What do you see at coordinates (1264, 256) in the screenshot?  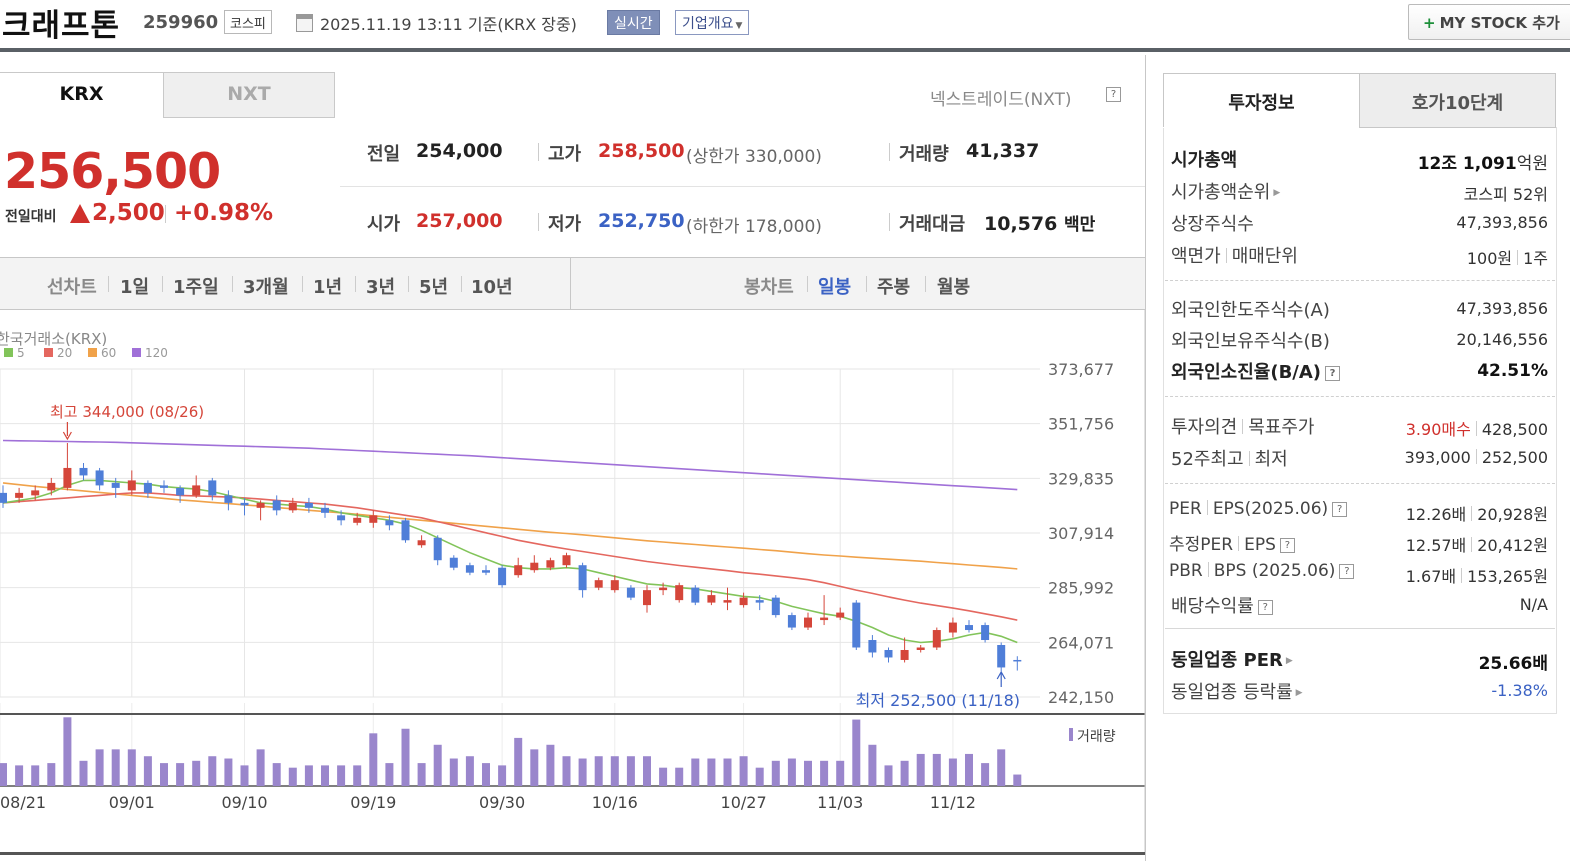 I see `trade-unit-label: 매매단위` at bounding box center [1264, 256].